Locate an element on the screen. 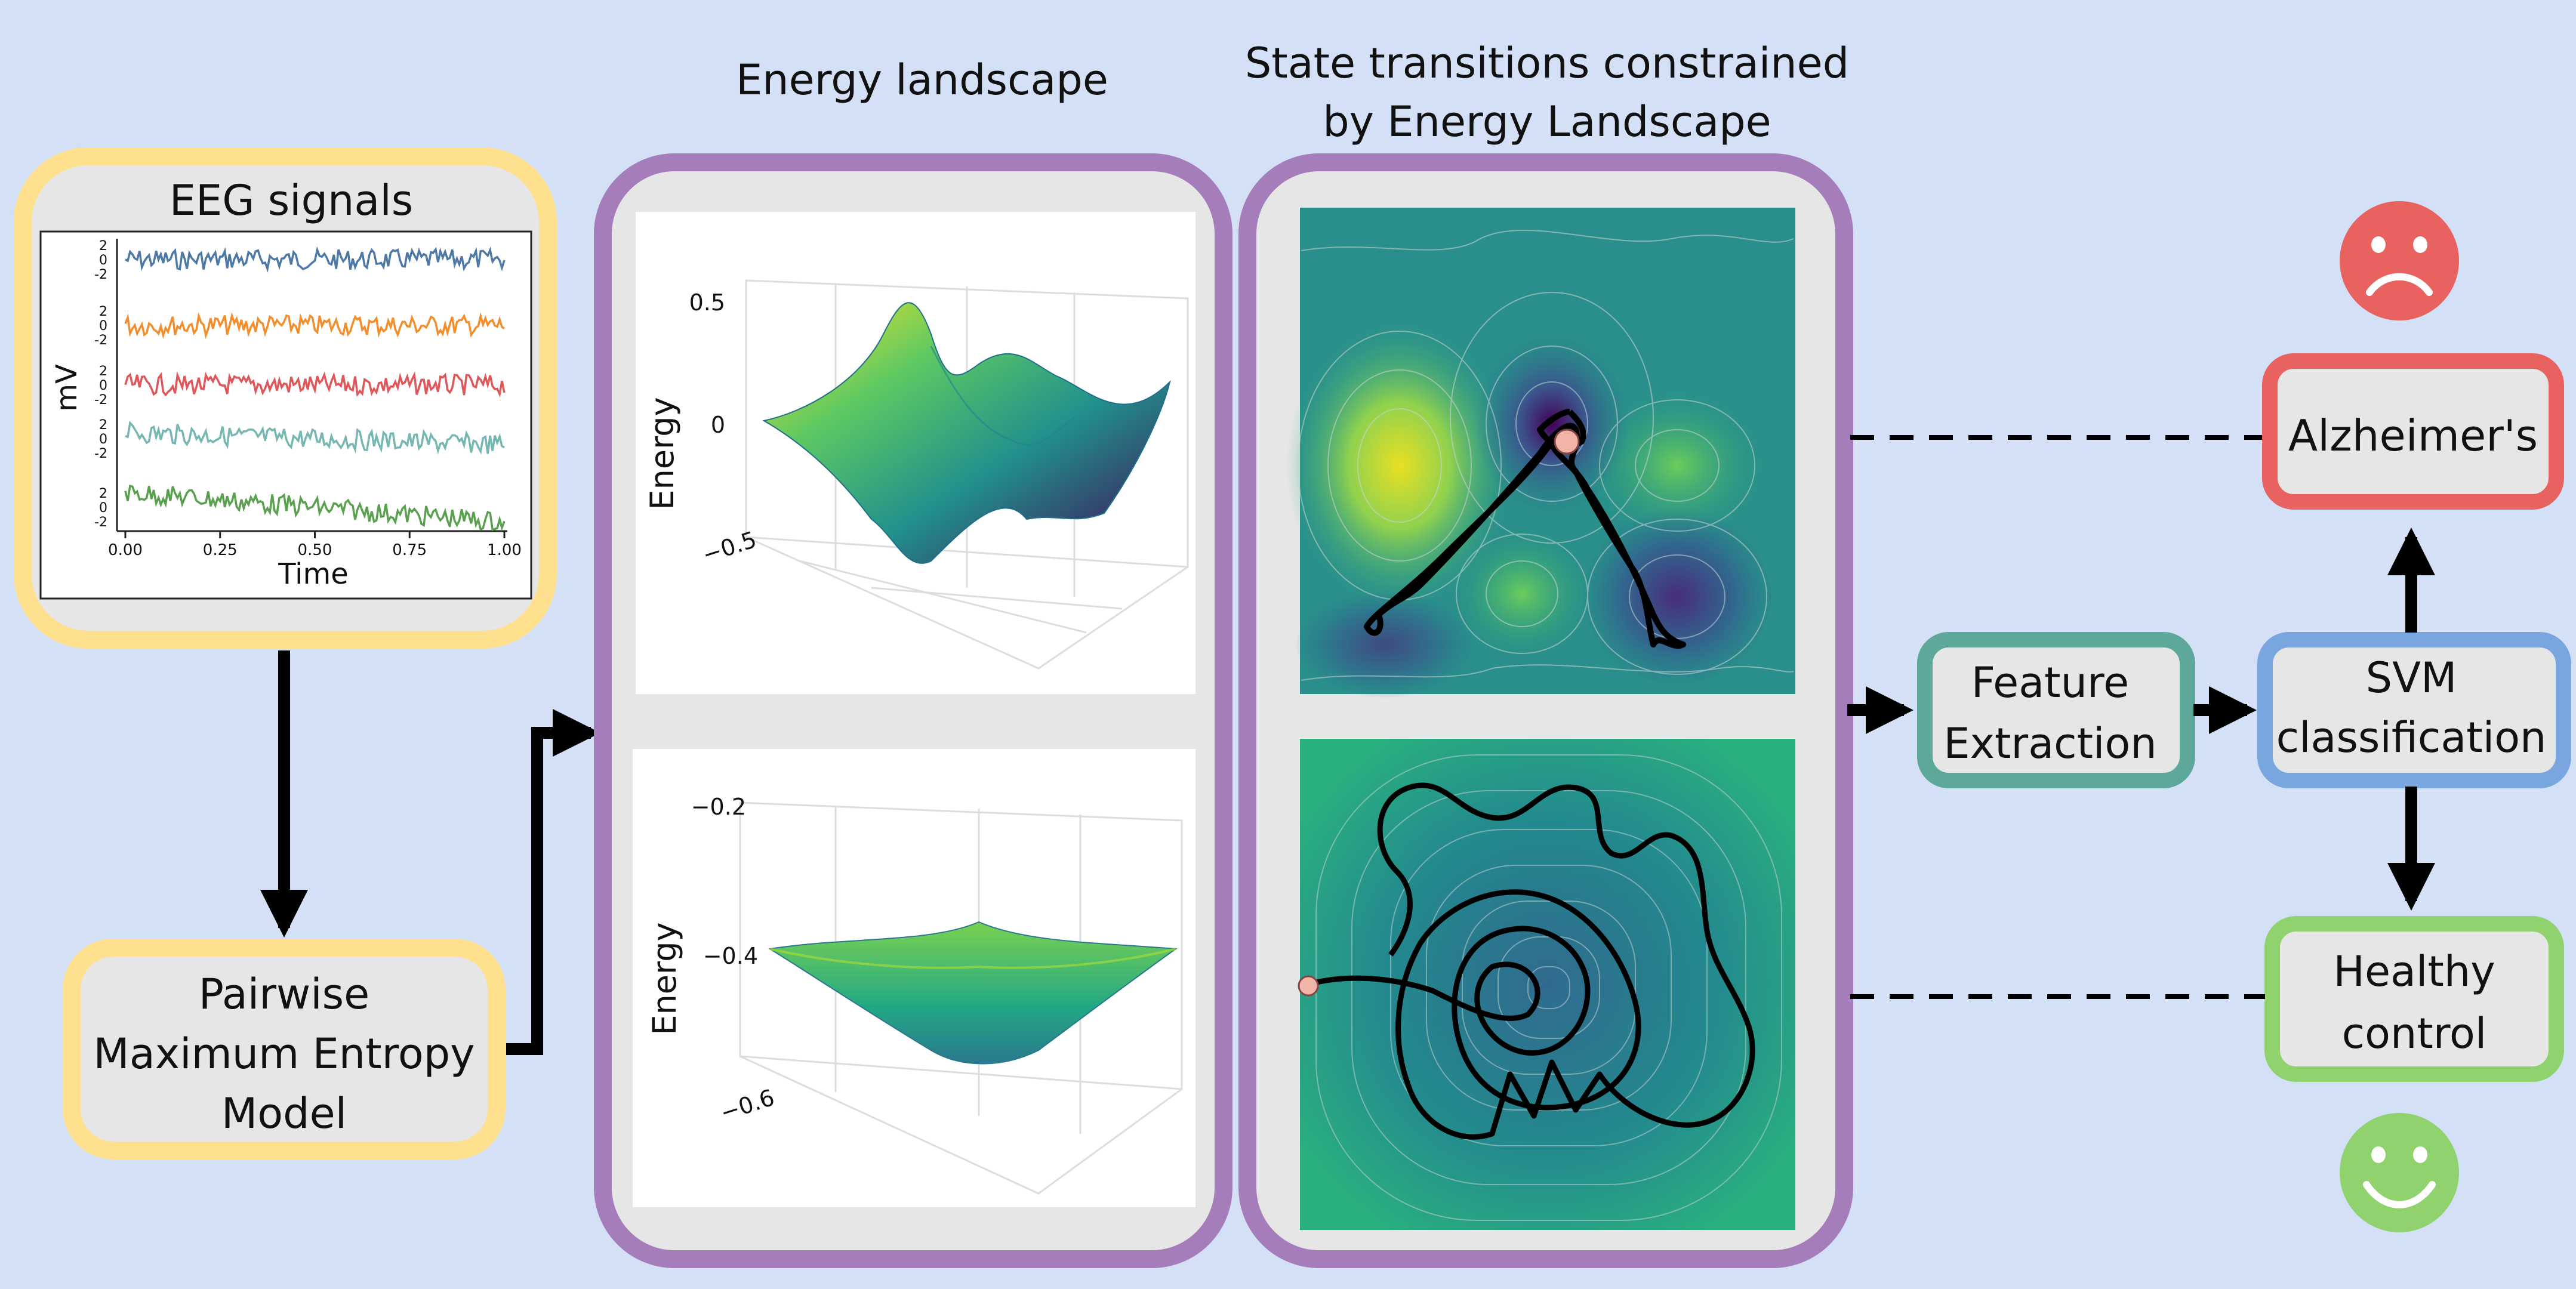 The width and height of the screenshot is (2576, 1289). transition-map-healthy is located at coordinates (1546, 984).